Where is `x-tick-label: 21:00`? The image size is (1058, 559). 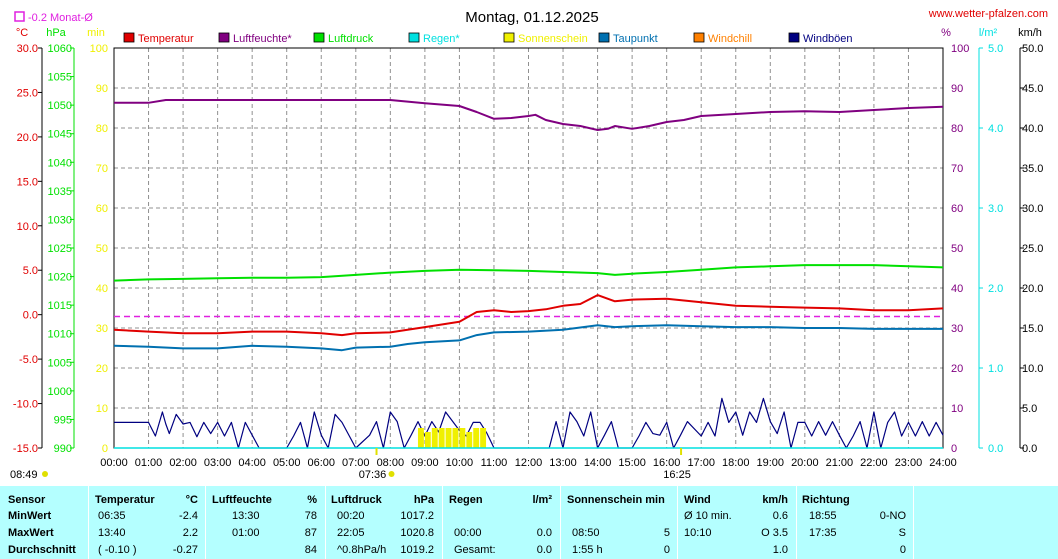
x-tick-label: 21:00 is located at coordinates (840, 463).